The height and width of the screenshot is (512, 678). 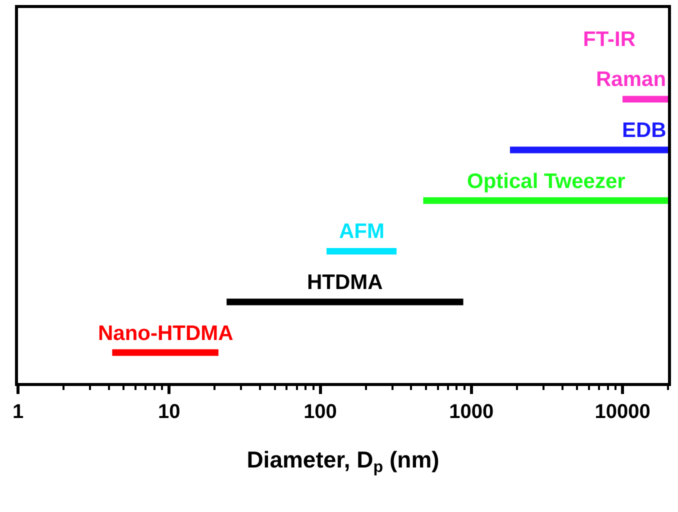 I want to click on x-axis-title: Diameter, D$_{p}$ (nm), so click(x=343, y=461).